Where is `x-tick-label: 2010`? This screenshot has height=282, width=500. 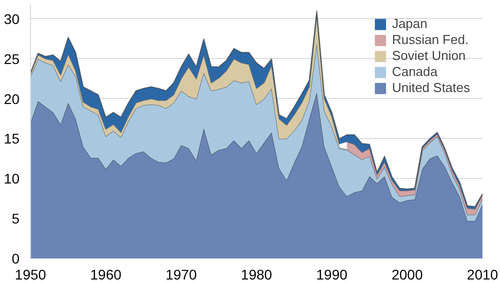 x-tick-label: 2010 is located at coordinates (482, 274).